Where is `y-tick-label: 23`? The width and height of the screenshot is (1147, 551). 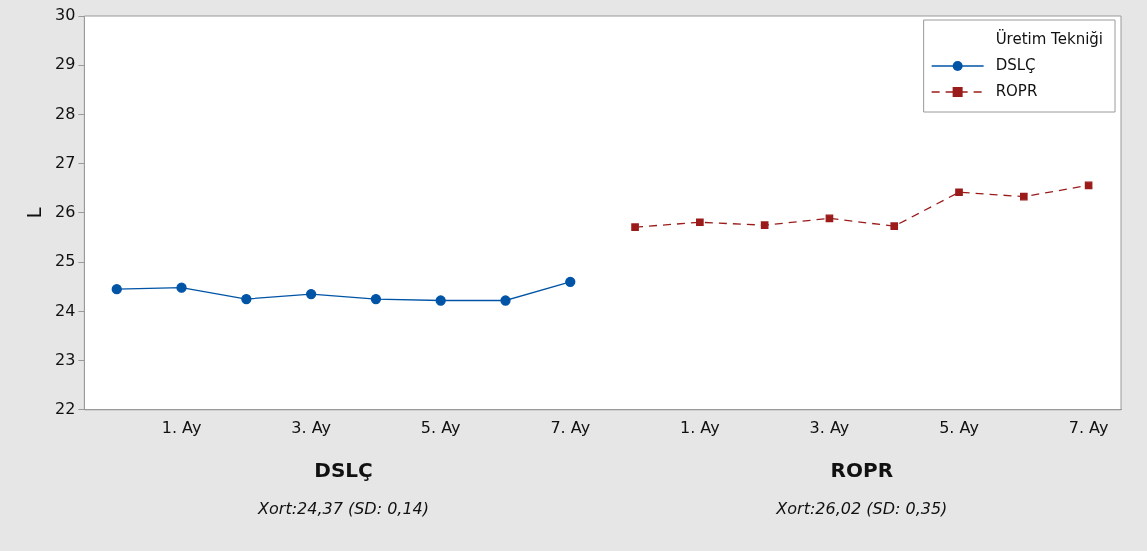
y-tick-label: 23 is located at coordinates (65, 359).